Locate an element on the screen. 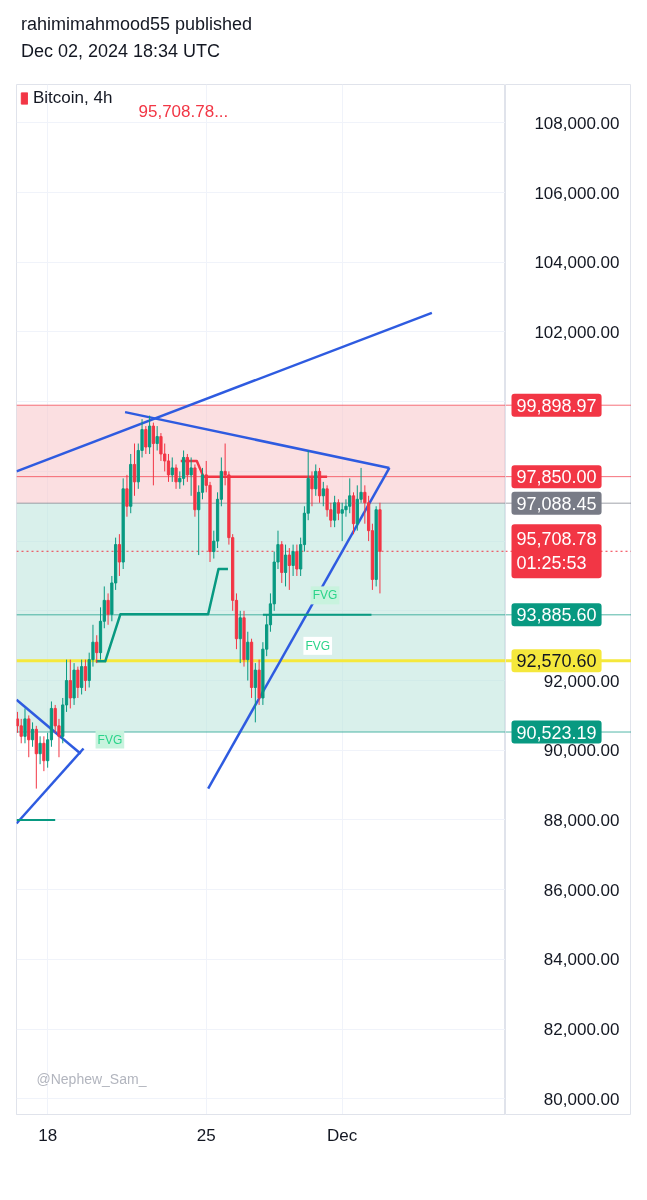 This screenshot has width=647, height=1200. ref-line-label: 97,850.00 is located at coordinates (556, 477).